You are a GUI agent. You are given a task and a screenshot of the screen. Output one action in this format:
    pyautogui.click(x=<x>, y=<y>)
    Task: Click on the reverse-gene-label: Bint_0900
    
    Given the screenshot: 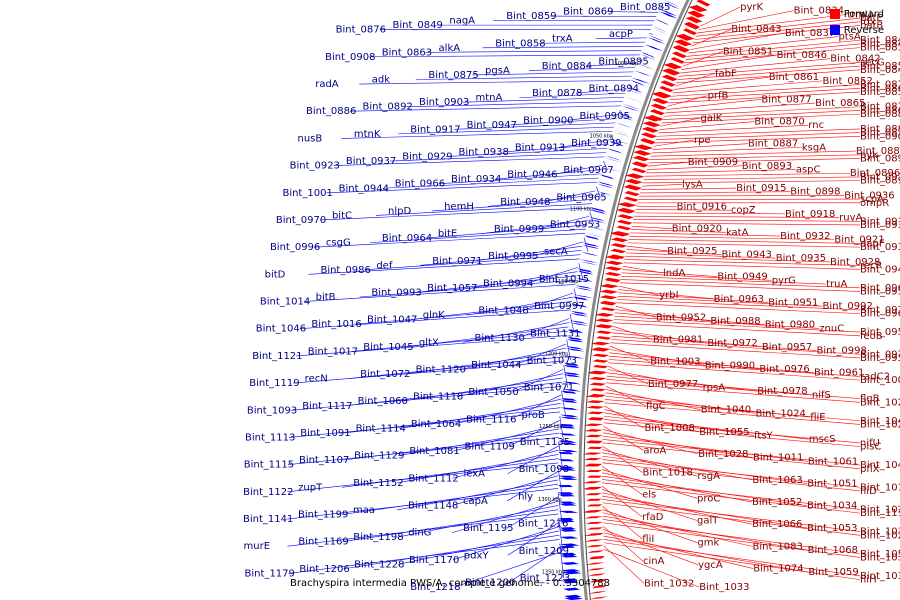 What is the action you would take?
    pyautogui.click(x=548, y=120)
    